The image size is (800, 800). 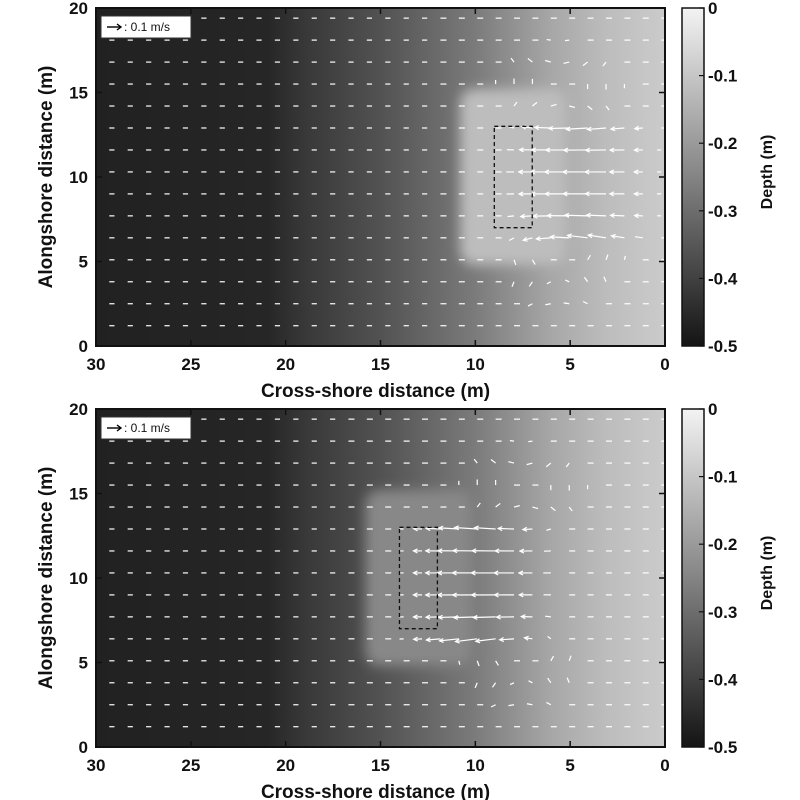 I want to click on x-axis-label: Cross-shore distance (m), so click(x=375, y=391).